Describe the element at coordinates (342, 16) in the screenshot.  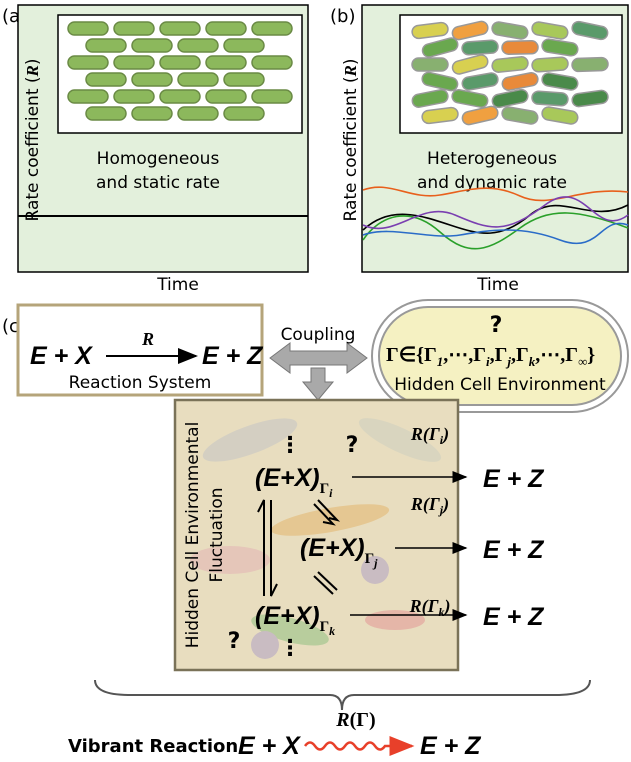
I see `panel-label: (b)` at that location.